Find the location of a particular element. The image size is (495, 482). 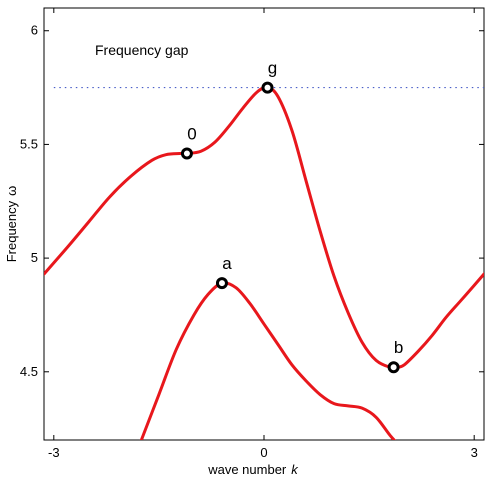

y-tick-label: 4.5 is located at coordinates (29, 371).